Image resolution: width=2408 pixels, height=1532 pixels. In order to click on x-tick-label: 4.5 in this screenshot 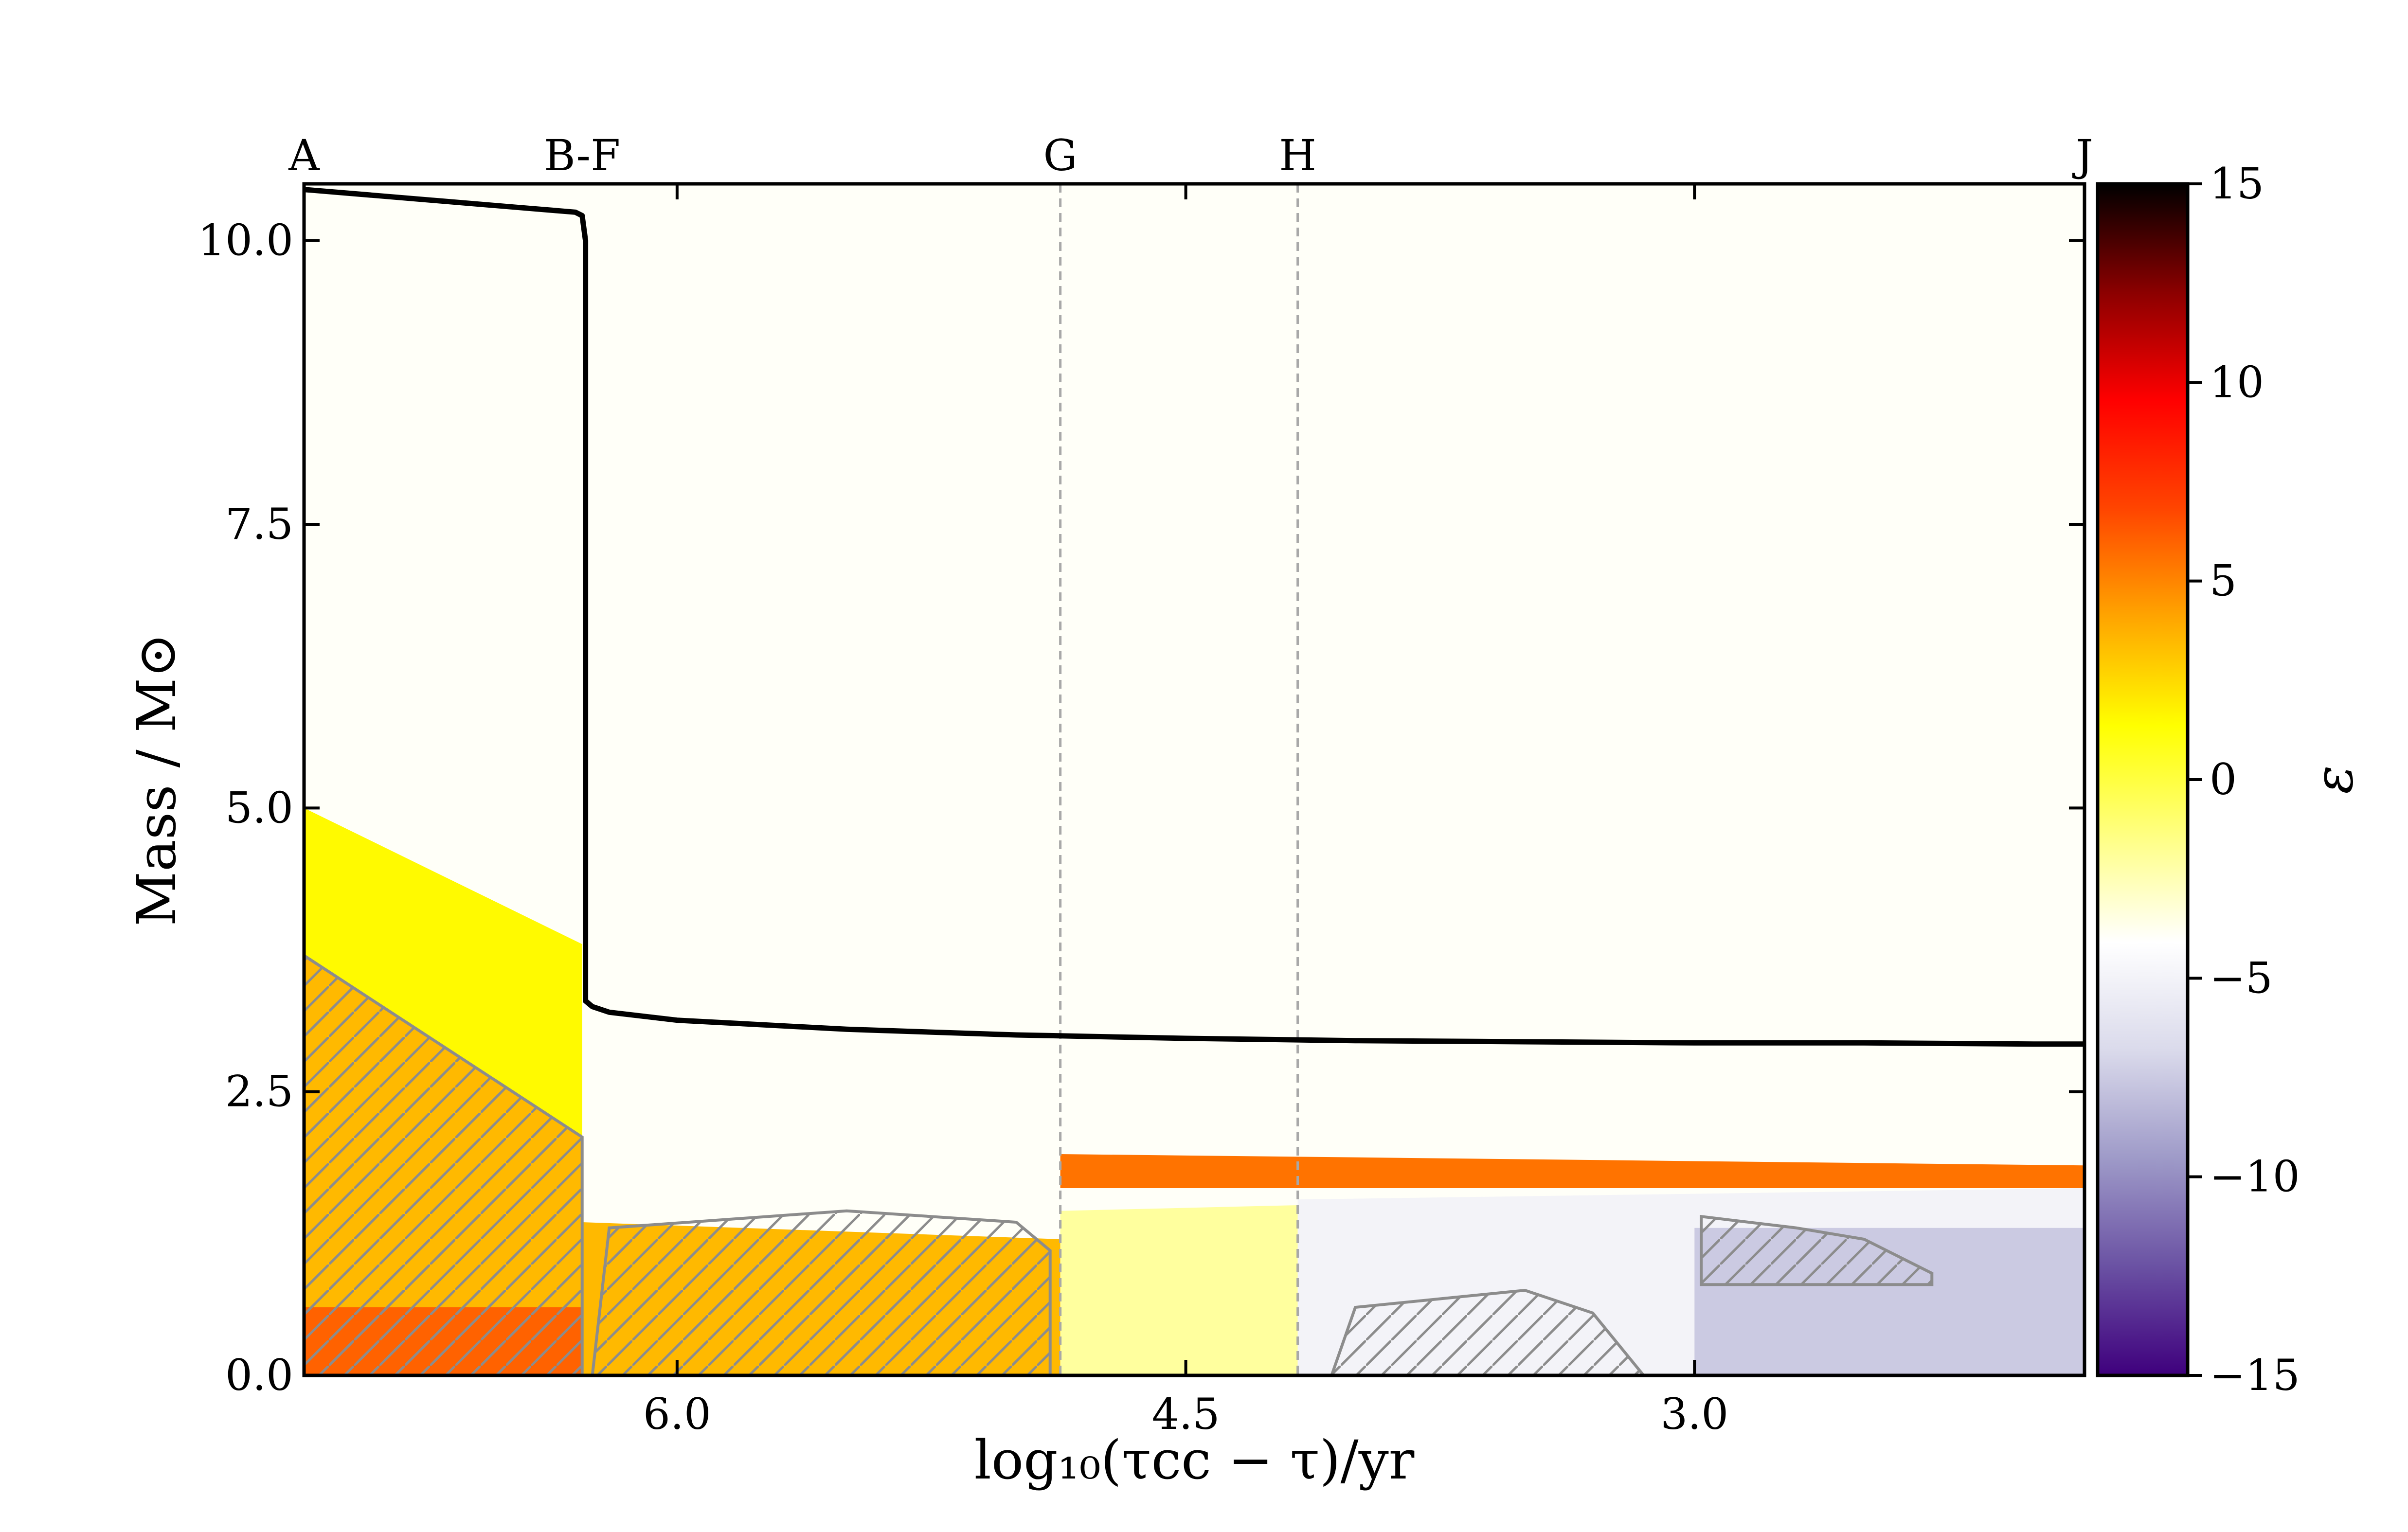, I will do `click(1186, 1414)`.